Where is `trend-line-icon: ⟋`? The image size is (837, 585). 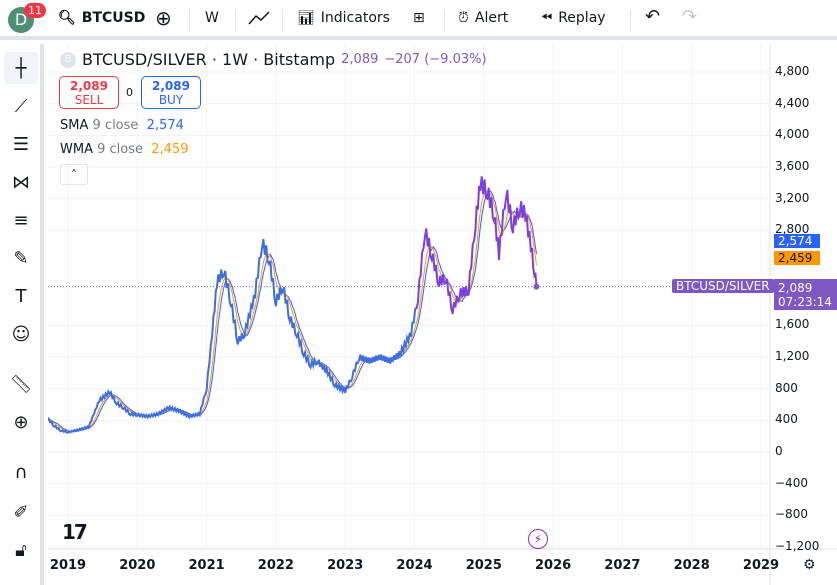
trend-line-icon: ⟋ is located at coordinates (21, 106).